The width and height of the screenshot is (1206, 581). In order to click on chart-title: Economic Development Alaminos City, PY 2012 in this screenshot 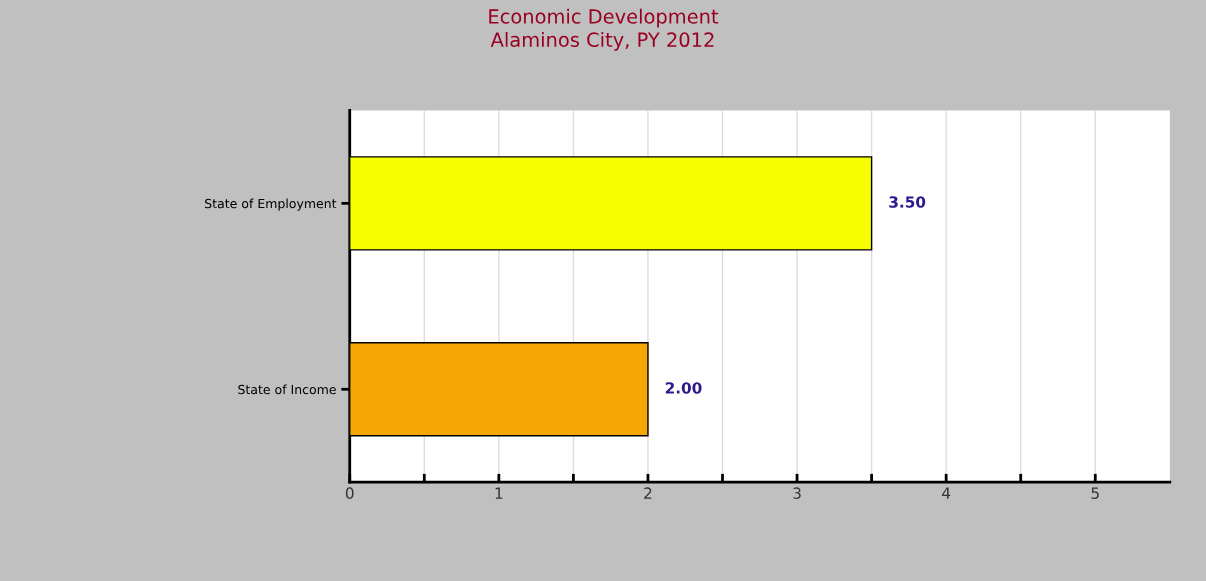, I will do `click(604, 29)`.